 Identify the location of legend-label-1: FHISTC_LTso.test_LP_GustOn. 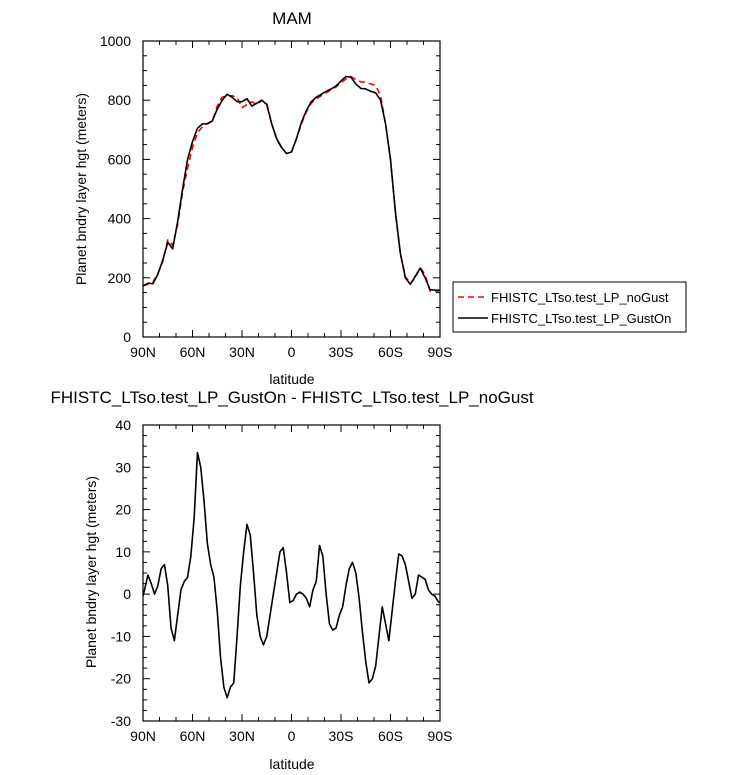
(581, 318).